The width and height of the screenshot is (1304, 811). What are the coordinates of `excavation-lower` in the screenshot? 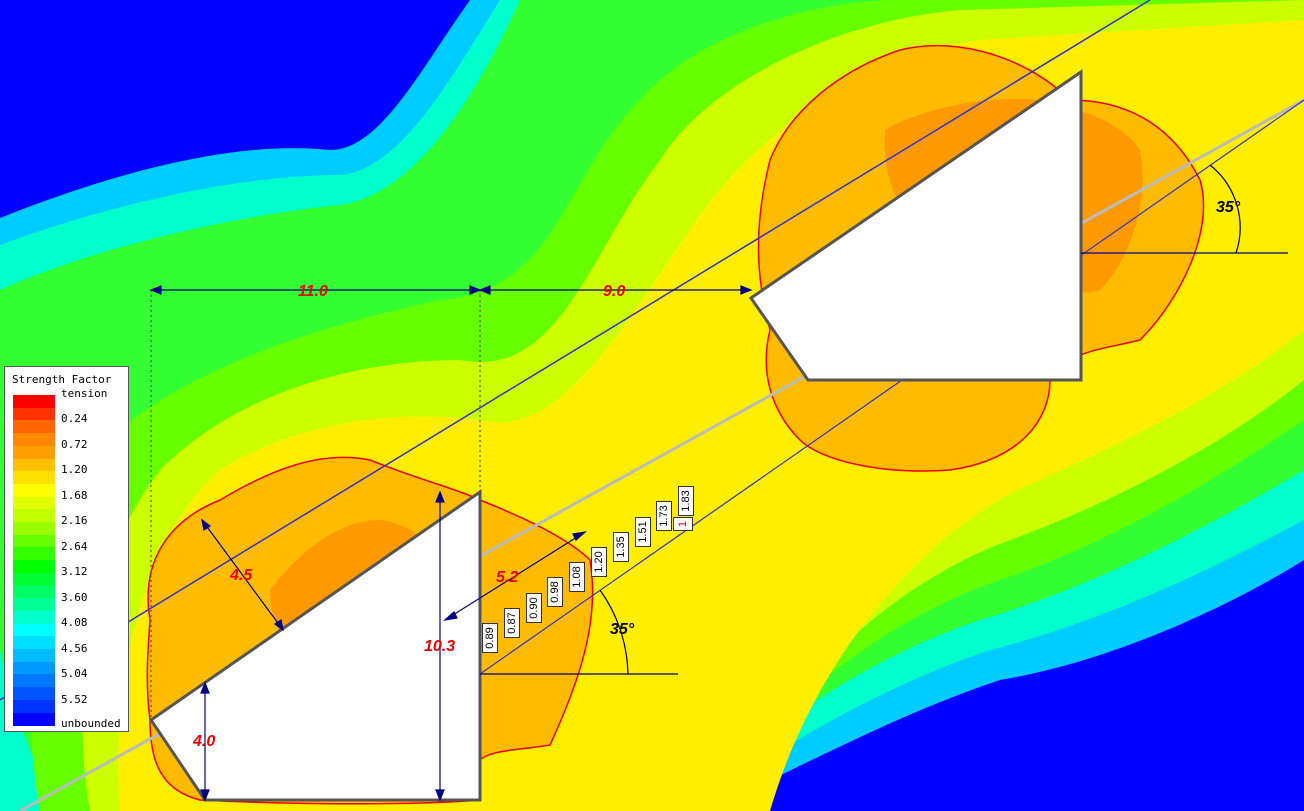 It's located at (315, 645).